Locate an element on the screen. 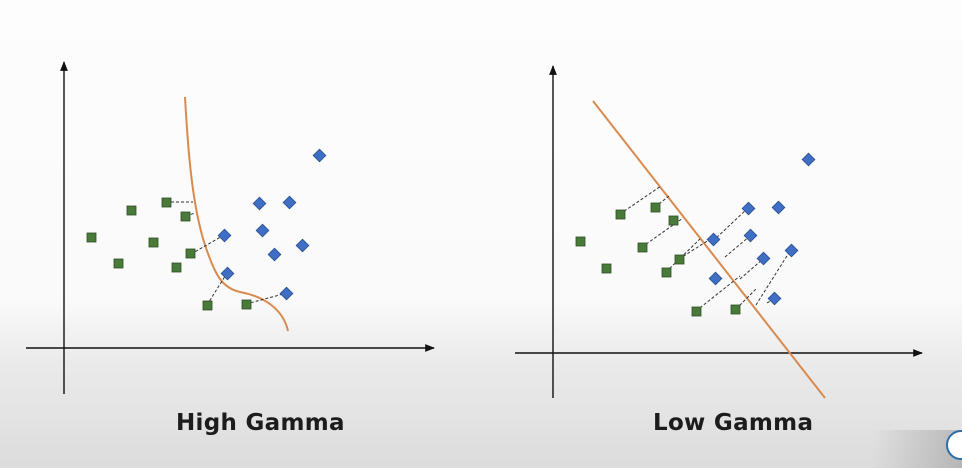 The height and width of the screenshot is (468, 962). low-gamma-caption: Low Gamma is located at coordinates (733, 423).